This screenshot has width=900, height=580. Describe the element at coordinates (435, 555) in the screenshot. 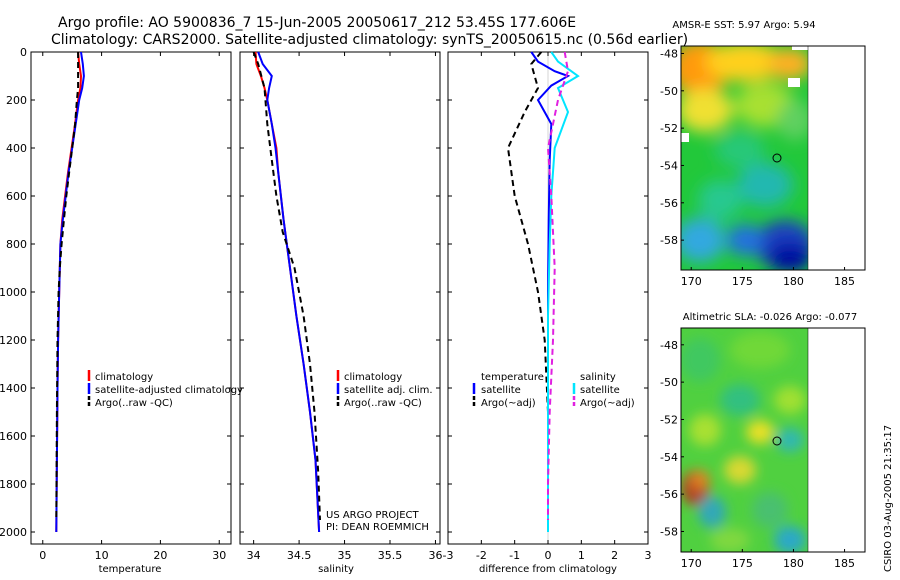

I see `x-tick-label: 36` at that location.